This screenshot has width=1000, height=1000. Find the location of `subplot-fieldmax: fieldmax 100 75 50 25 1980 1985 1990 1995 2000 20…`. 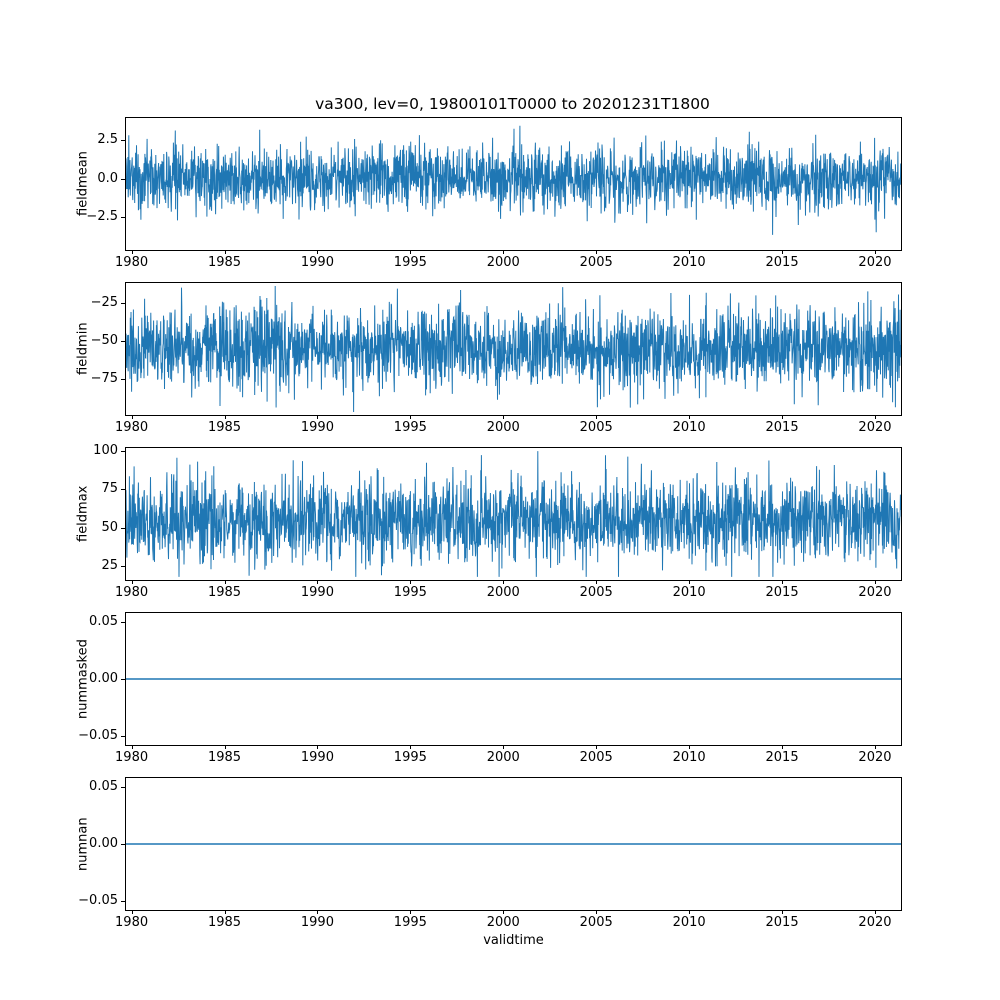

subplot-fieldmax: fieldmax 100 75 50 25 1980 1985 1990 1995 2000 20… is located at coordinates (489, 521).